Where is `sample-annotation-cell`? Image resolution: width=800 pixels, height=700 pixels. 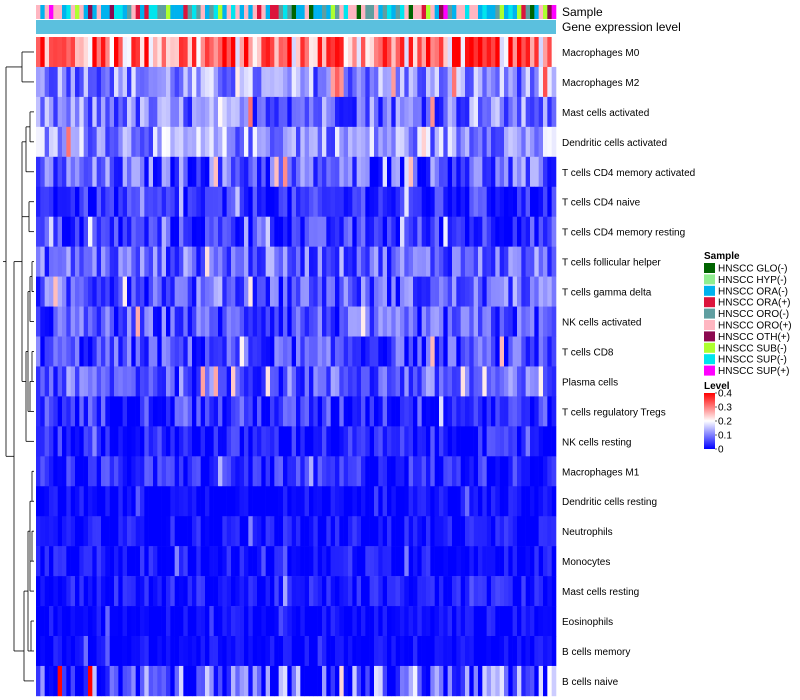
sample-annotation-cell is located at coordinates (480, 12).